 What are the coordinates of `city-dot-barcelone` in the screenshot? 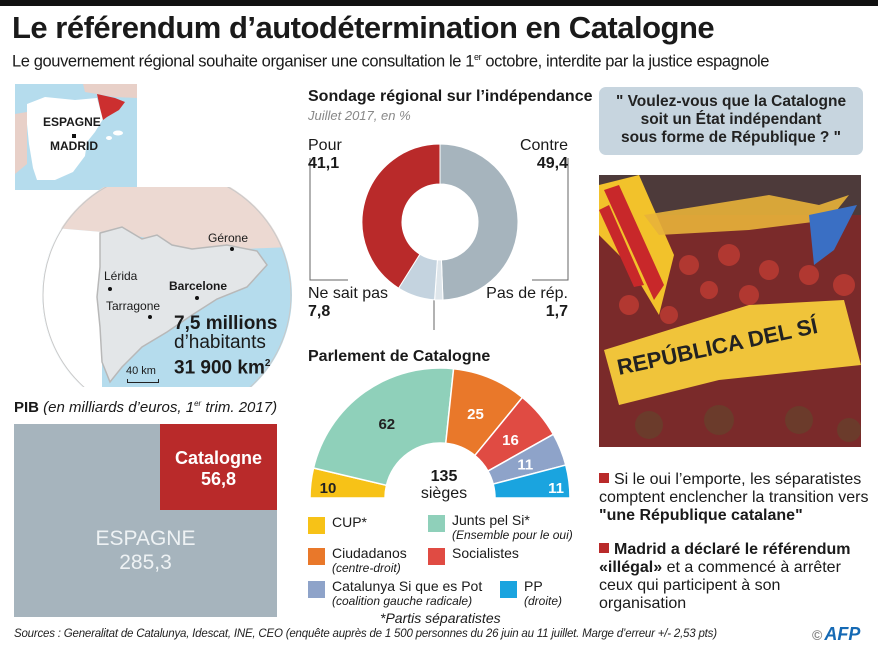 It's located at (197, 298).